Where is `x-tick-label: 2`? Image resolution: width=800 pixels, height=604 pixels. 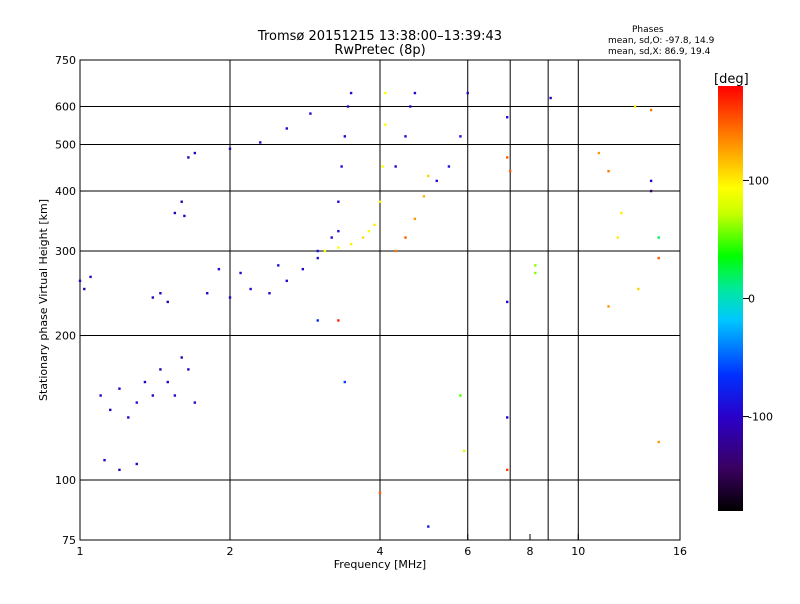
x-tick-label: 2 is located at coordinates (230, 551).